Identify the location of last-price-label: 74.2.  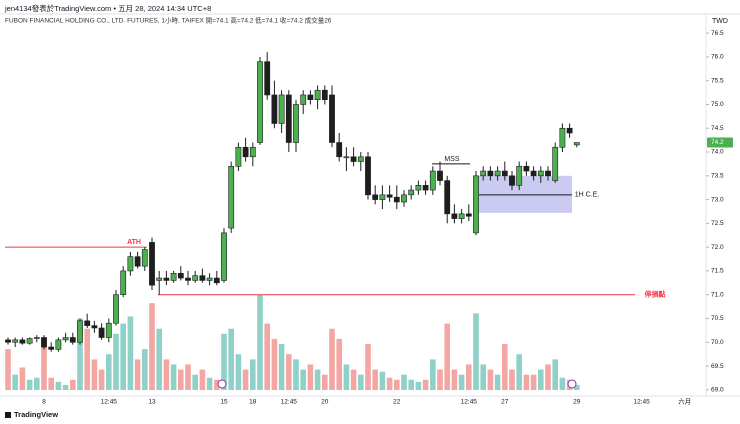
(717, 142).